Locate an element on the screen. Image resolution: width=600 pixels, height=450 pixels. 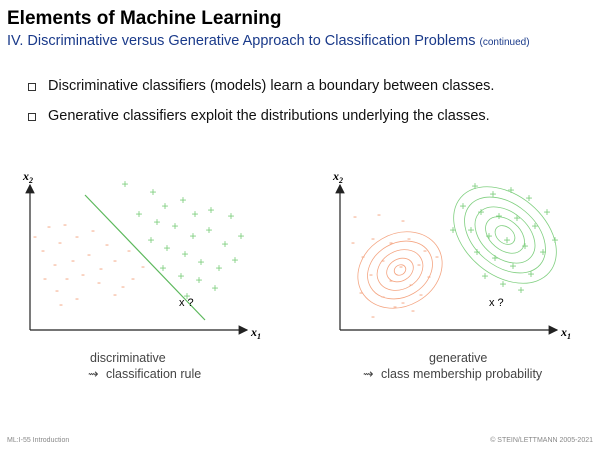
caption-text: classification rule is located at coordinates (153, 374).